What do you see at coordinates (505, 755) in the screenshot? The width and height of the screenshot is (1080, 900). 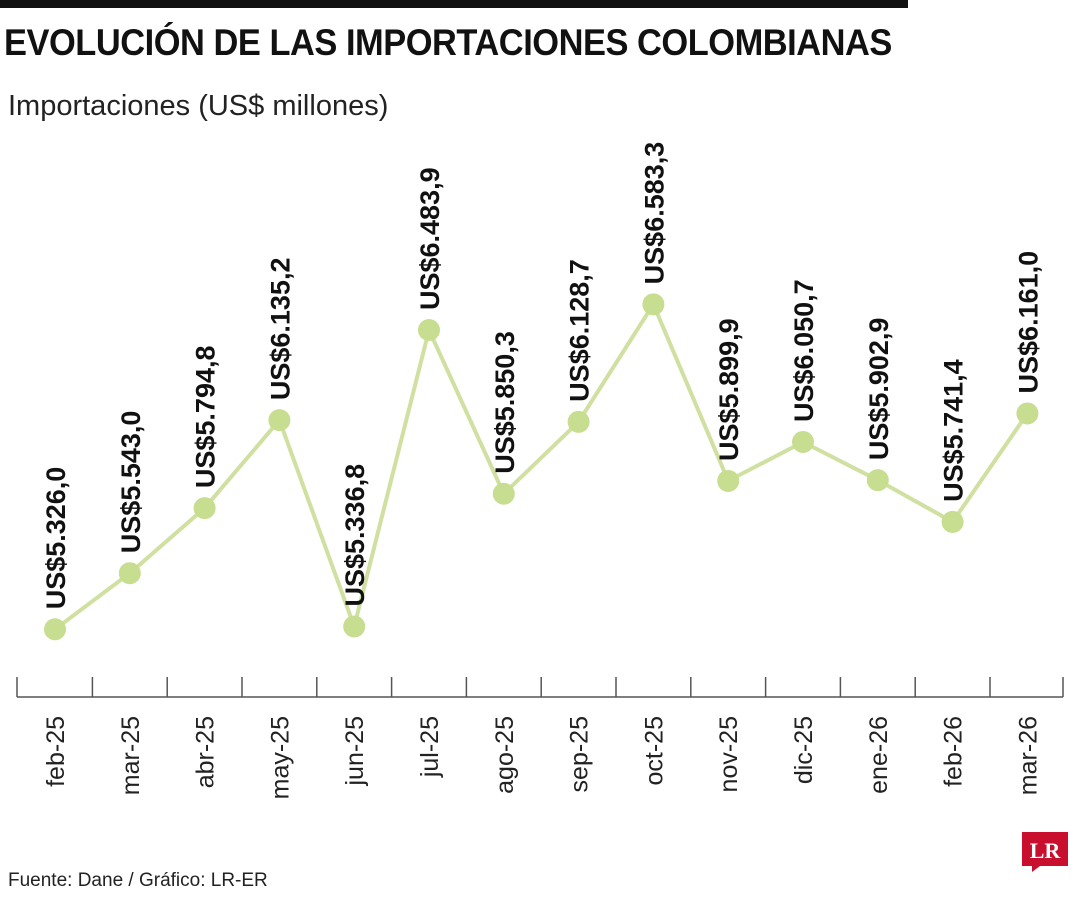 I see `x-tick-label-ago-25: ago-25` at bounding box center [505, 755].